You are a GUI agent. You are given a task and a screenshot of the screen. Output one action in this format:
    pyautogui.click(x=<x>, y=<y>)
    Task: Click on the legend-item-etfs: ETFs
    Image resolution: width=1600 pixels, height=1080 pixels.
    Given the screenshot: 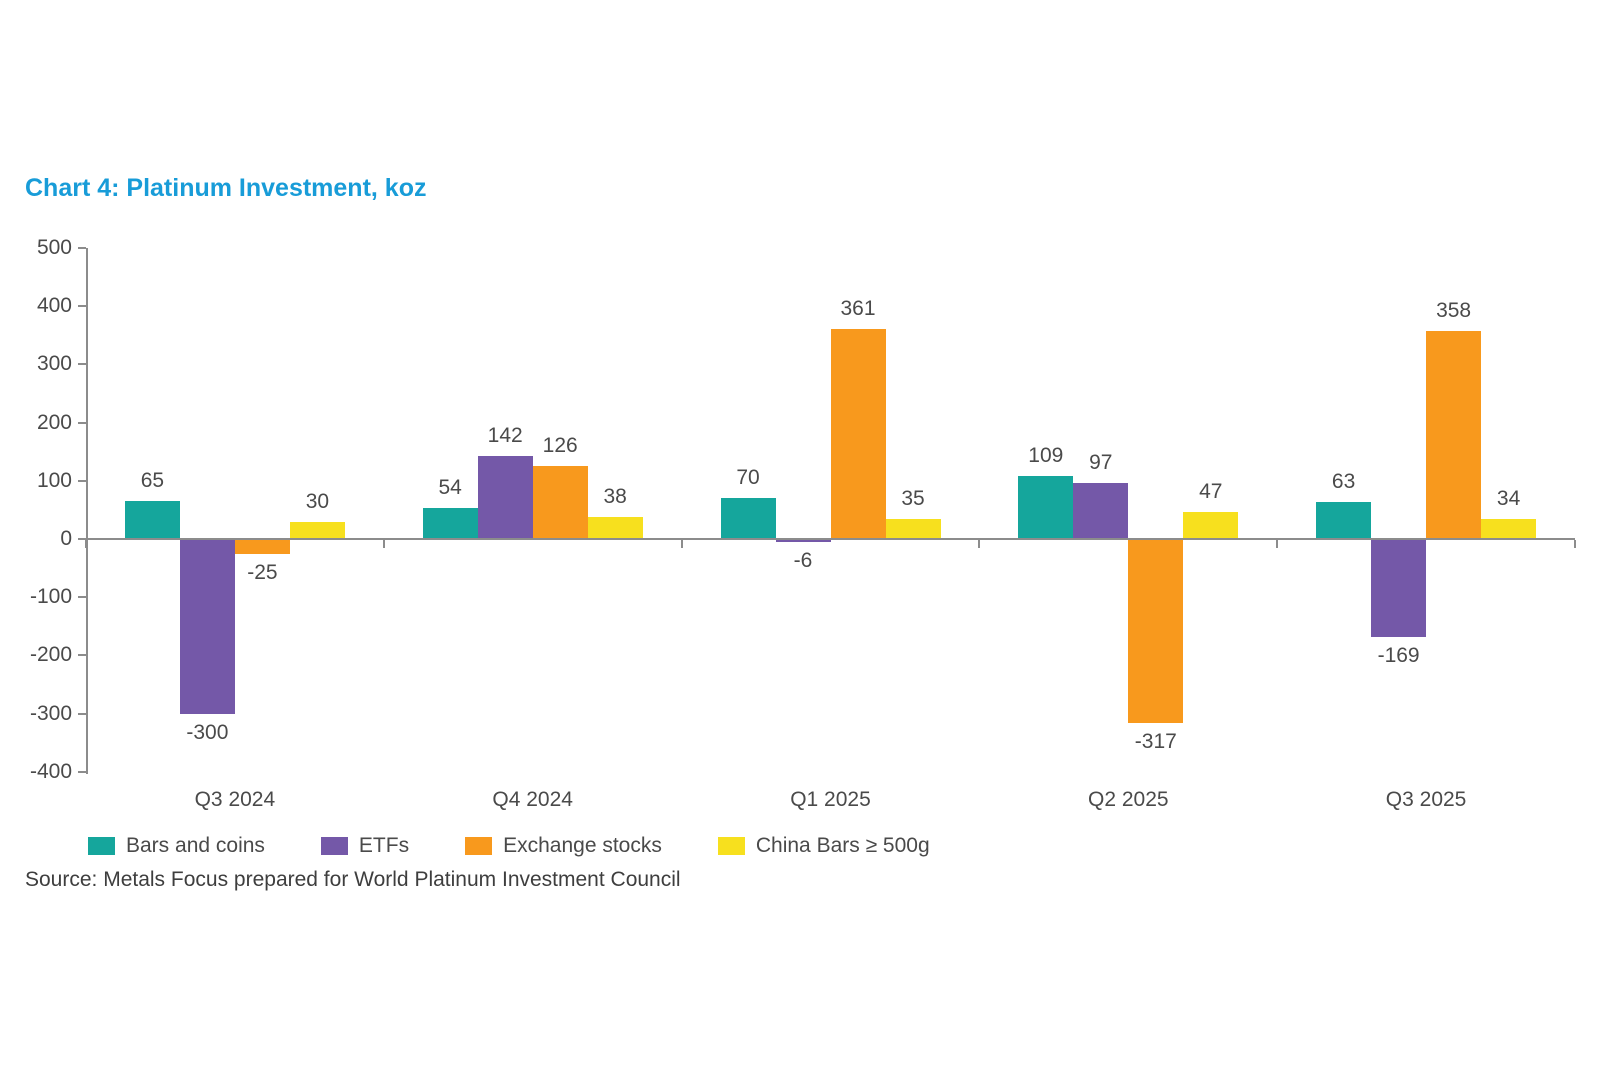 What is the action you would take?
    pyautogui.click(x=365, y=846)
    